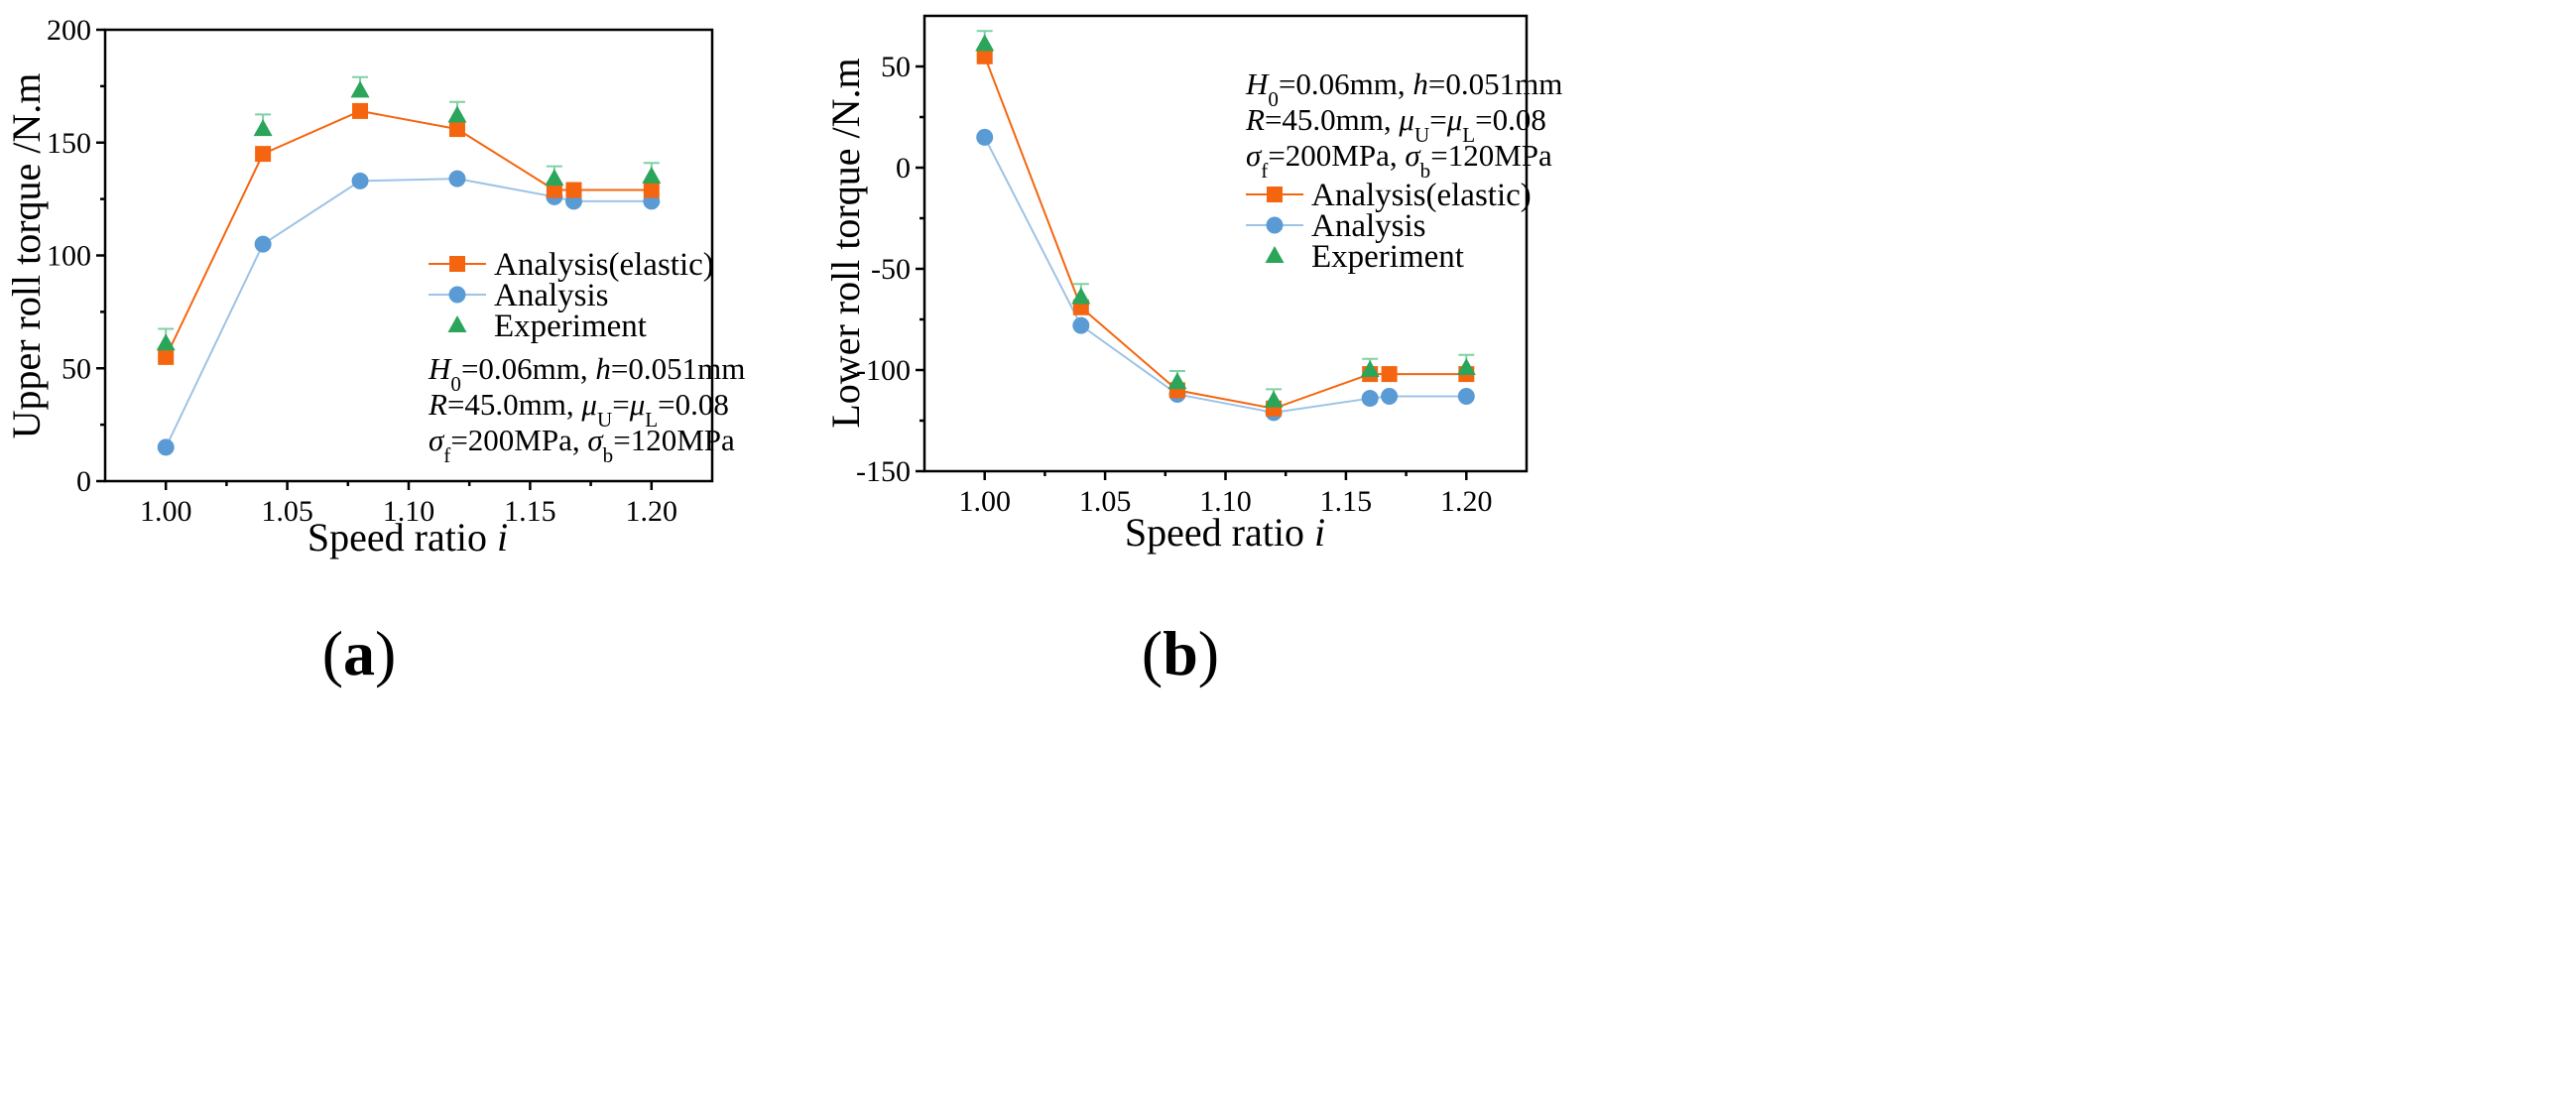  What do you see at coordinates (1180, 653) in the screenshot?
I see `panel-label: (b)` at bounding box center [1180, 653].